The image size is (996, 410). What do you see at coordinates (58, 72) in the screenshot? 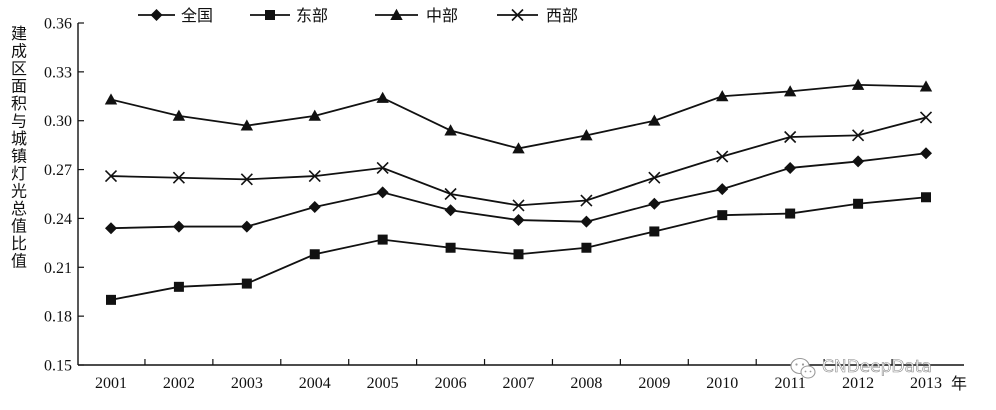
I see `y-tick-label: 0.33` at bounding box center [58, 72].